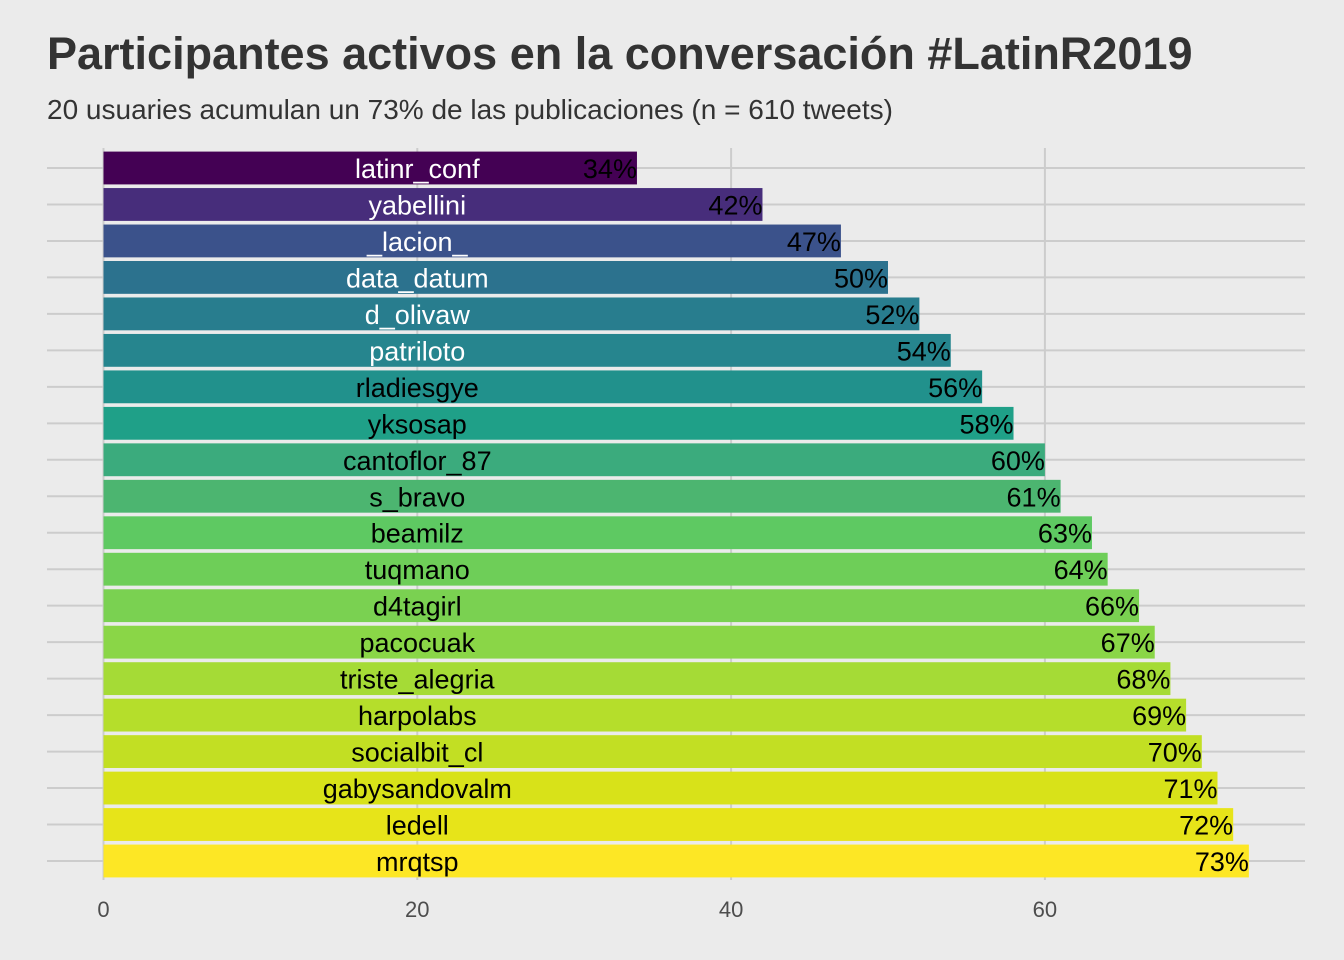  What do you see at coordinates (1081, 570) in the screenshot?
I see `bar-value-label: 64%` at bounding box center [1081, 570].